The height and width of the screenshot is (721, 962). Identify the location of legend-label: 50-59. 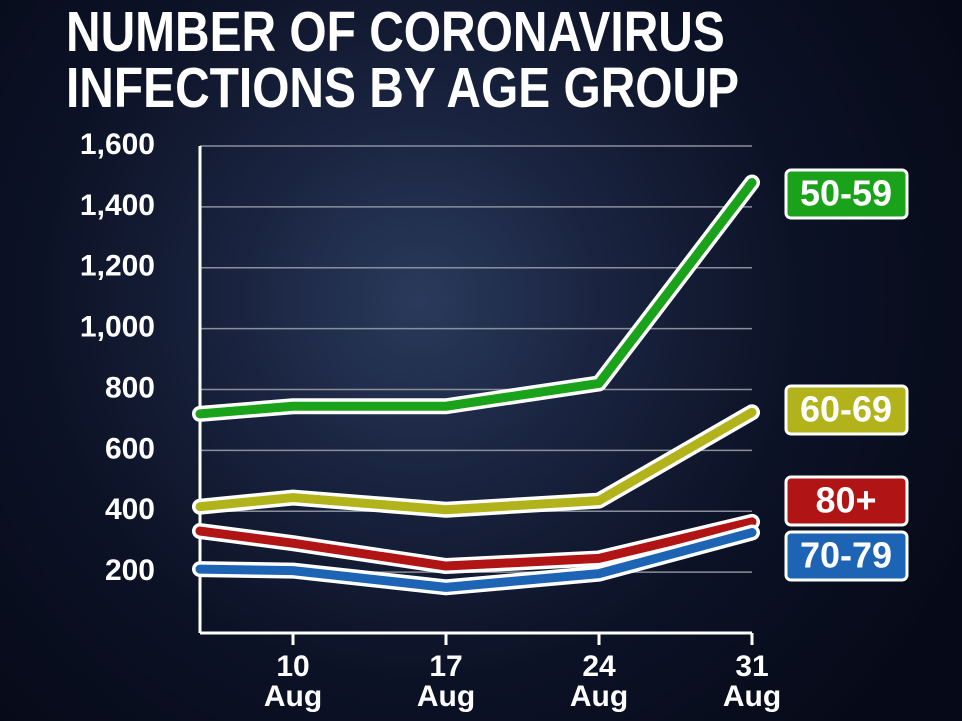
(846, 193).